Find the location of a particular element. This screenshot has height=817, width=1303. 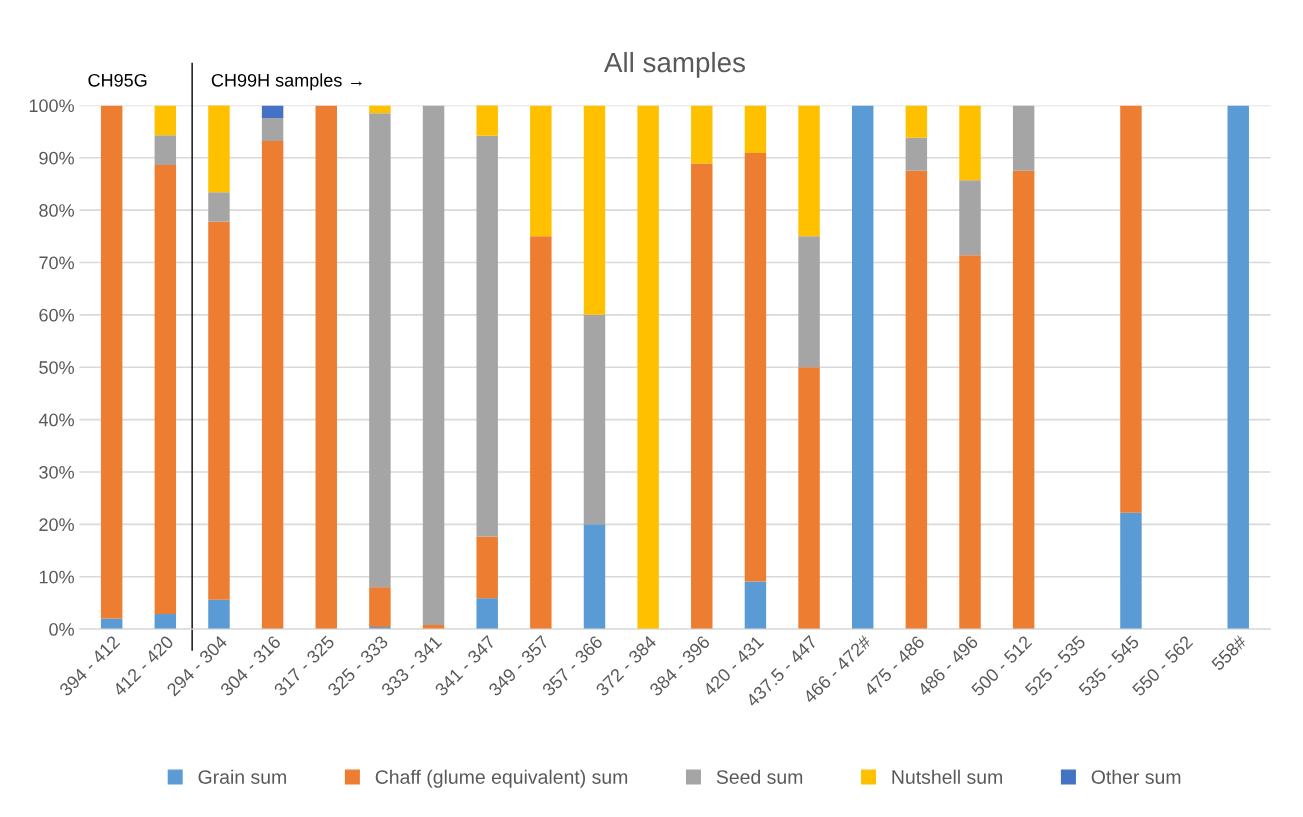

y-tick-label: 80% is located at coordinates (56, 210).